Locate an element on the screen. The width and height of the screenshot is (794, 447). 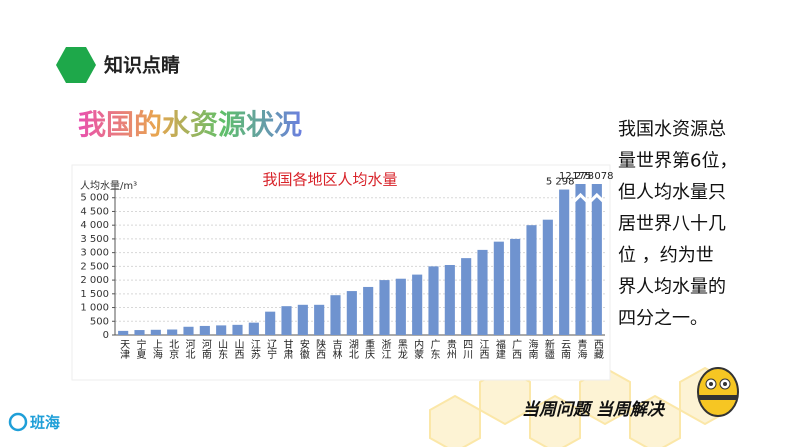
x-tick-label: 北京 is located at coordinates (173, 349).